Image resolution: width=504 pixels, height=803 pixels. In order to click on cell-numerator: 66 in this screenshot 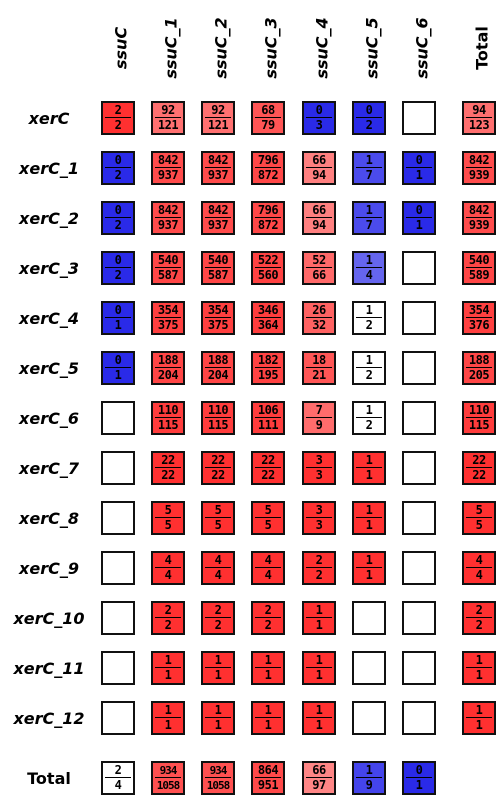, I will do `click(319, 770)`.